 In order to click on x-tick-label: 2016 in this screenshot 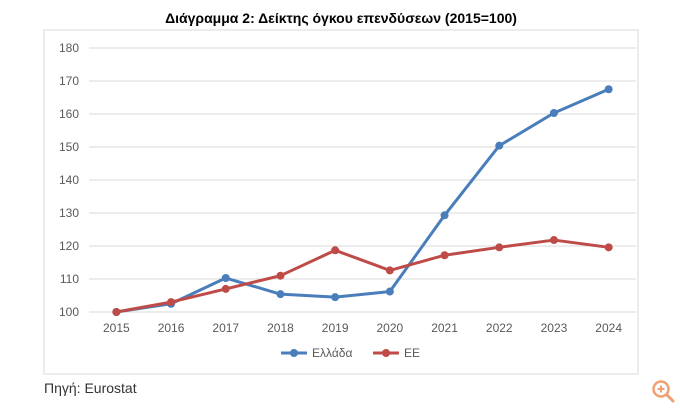, I will do `click(171, 328)`.